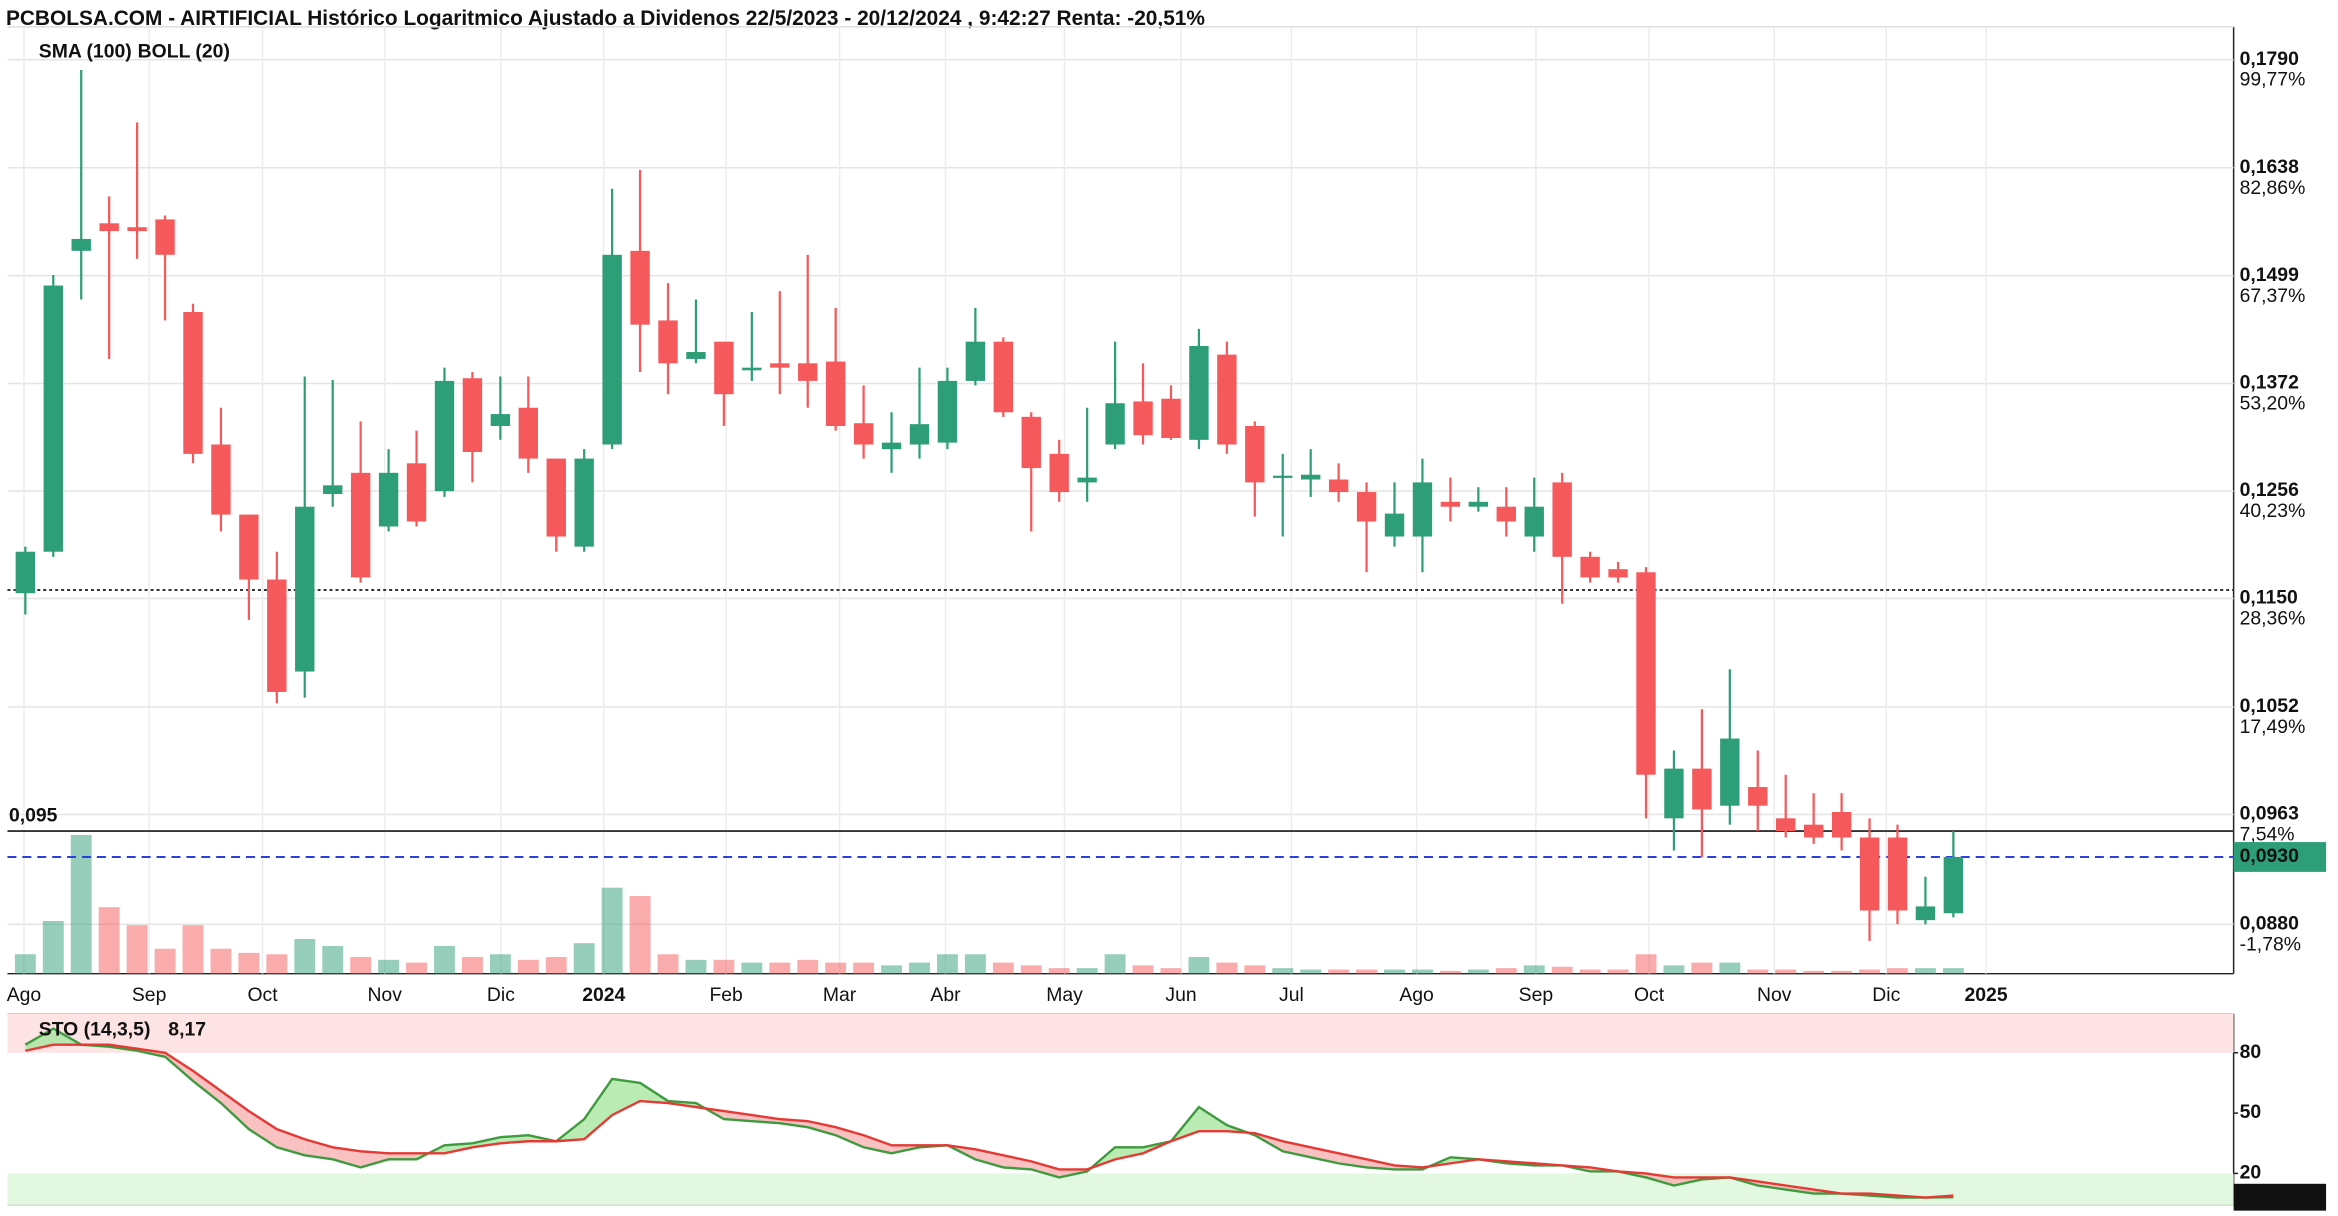 The height and width of the screenshot is (1216, 2338). I want to click on x-tick-label: 2025, so click(1986, 995).